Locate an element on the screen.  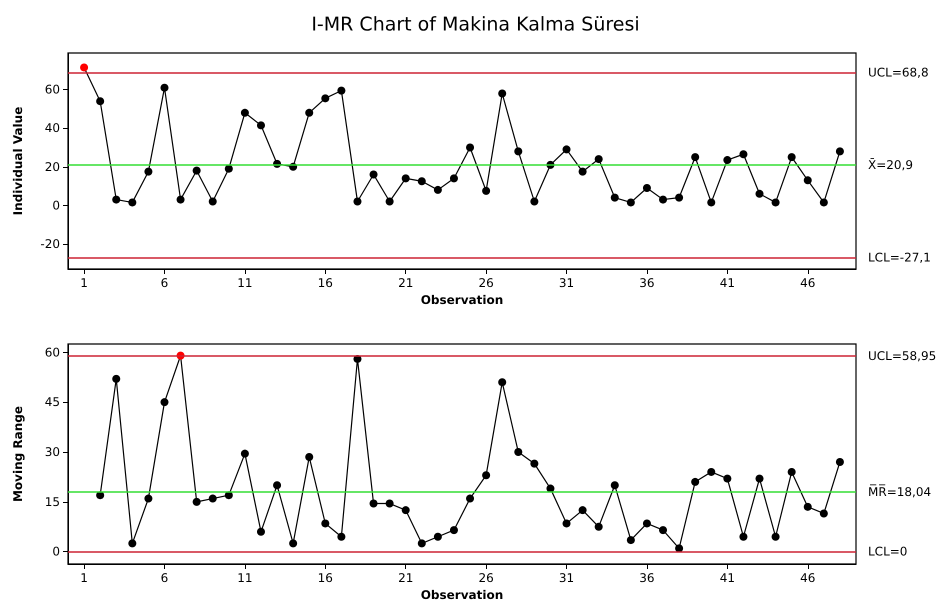
x-tick-label: 31 is located at coordinates (566, 578).